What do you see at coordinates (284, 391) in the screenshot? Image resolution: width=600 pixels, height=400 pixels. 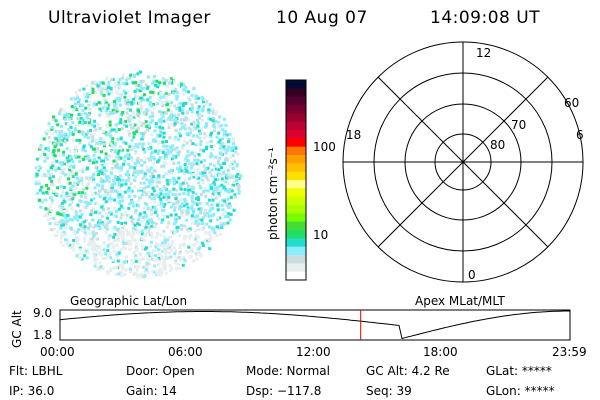 I see `dsp: Dsp: −117.8` at bounding box center [284, 391].